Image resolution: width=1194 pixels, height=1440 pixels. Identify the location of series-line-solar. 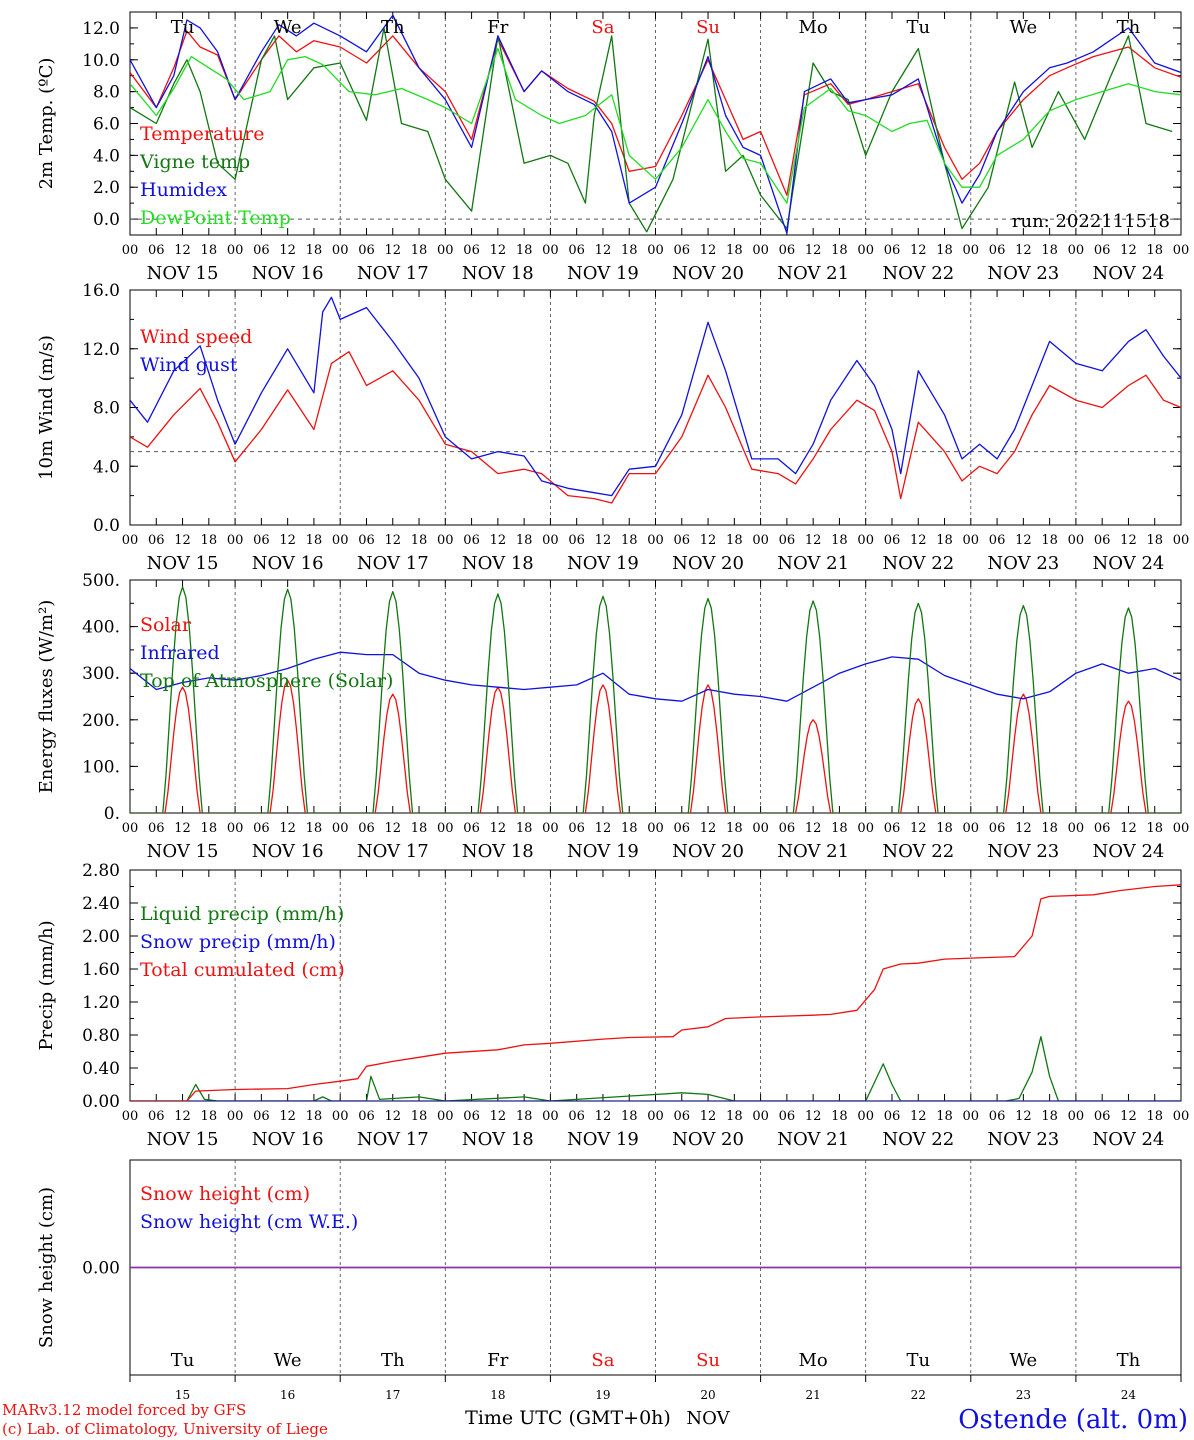
(655, 746).